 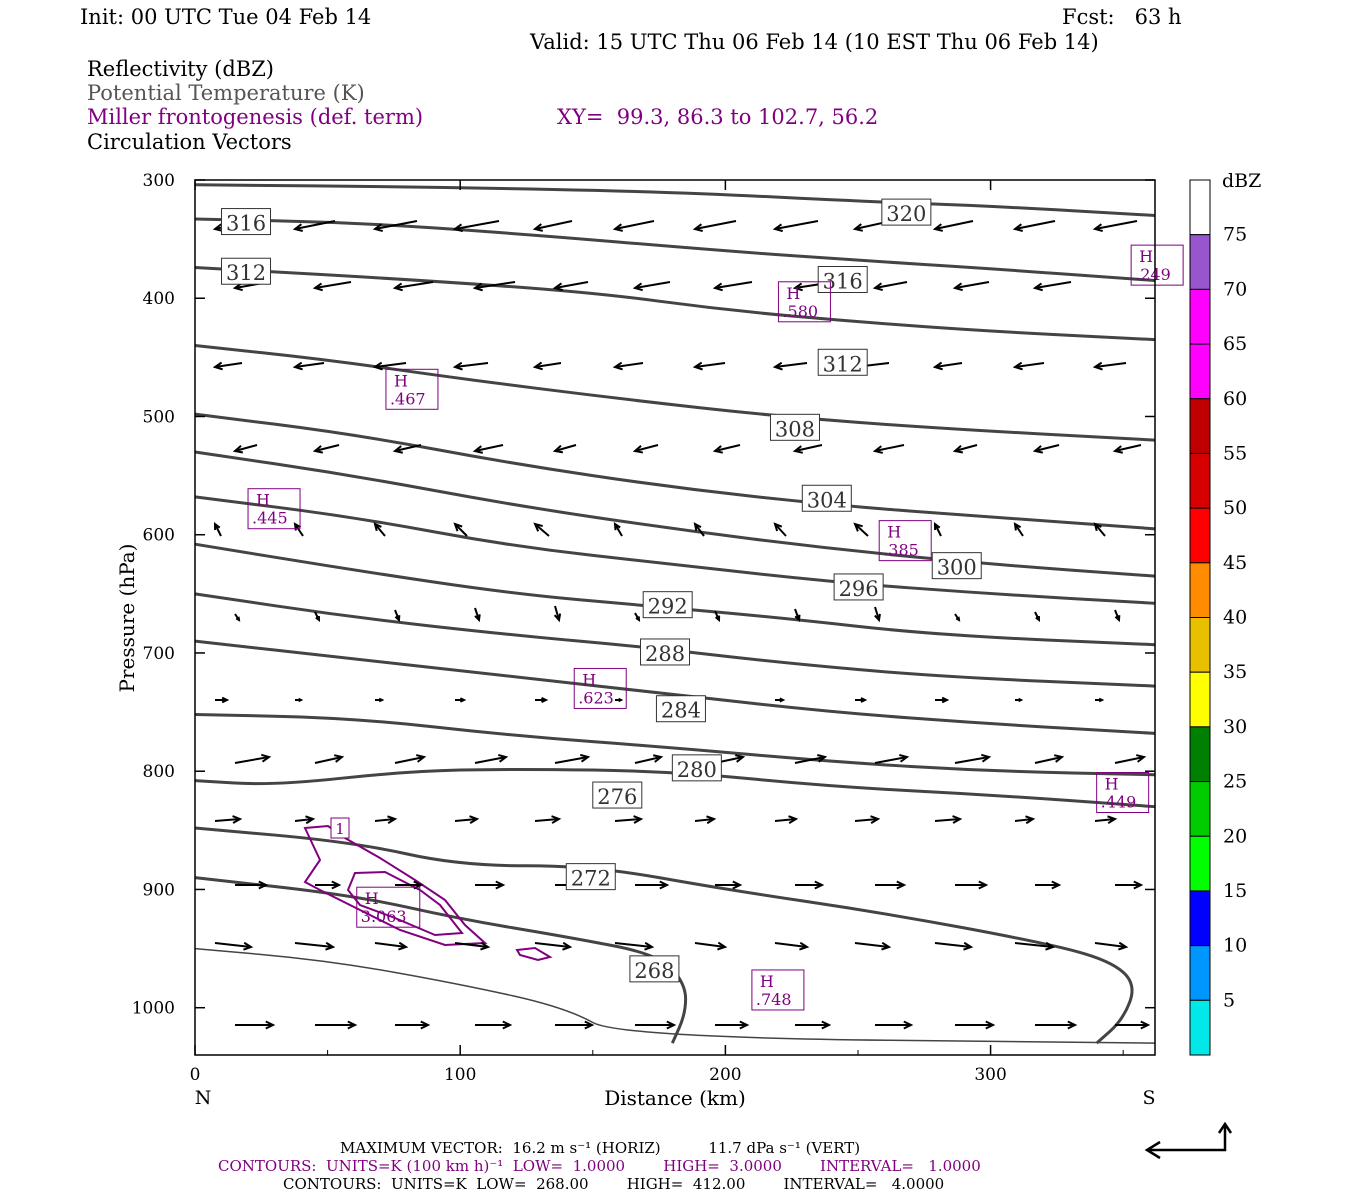 What do you see at coordinates (668, 607) in the screenshot?
I see `theta-label: 292` at bounding box center [668, 607].